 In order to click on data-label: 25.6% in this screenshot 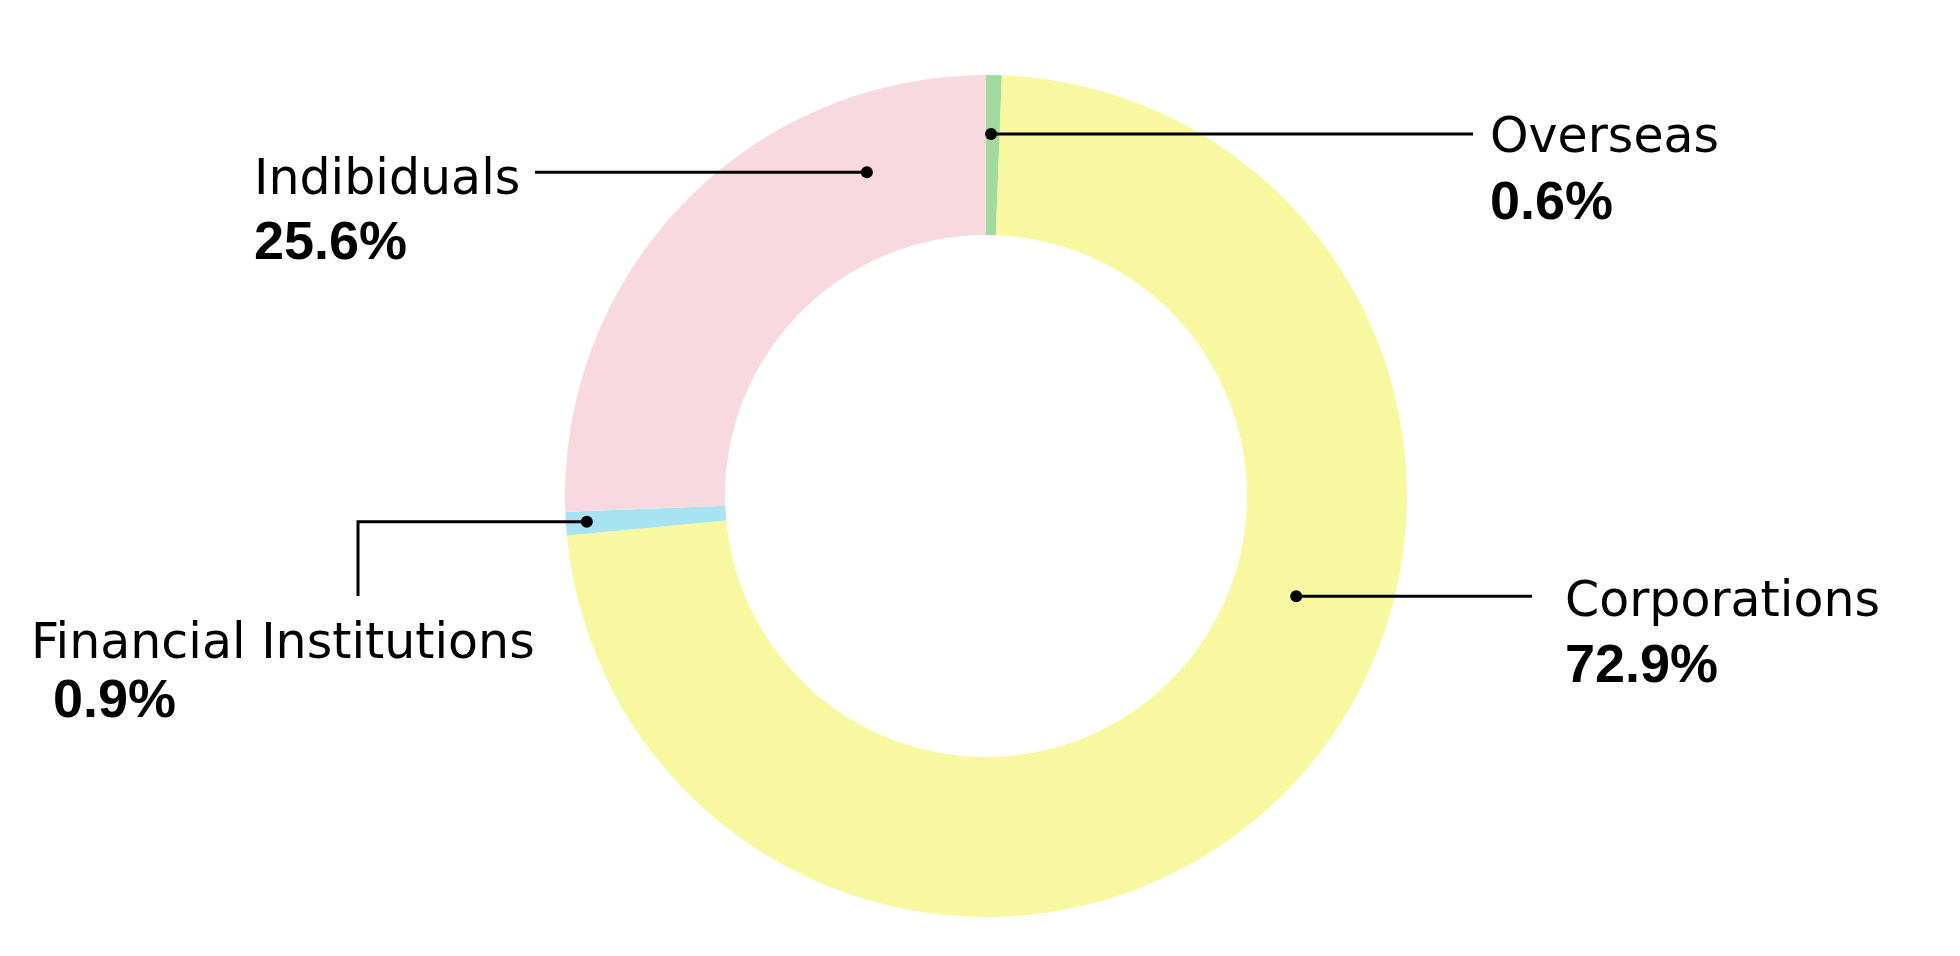, I will do `click(331, 240)`.